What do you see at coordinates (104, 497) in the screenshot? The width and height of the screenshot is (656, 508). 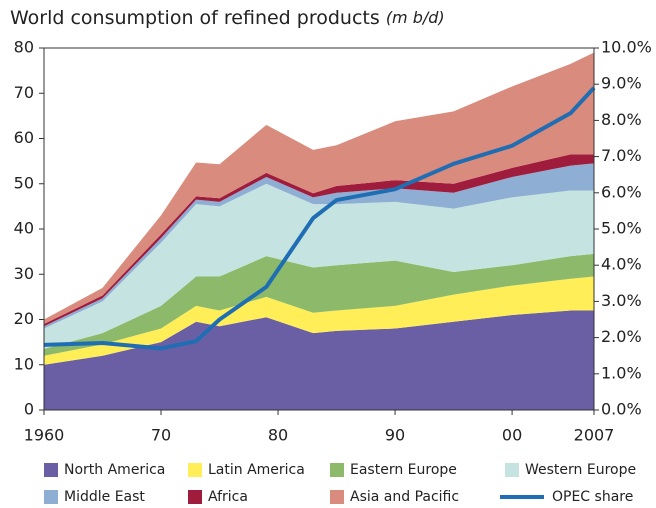 I see `legend-label: Middle East` at bounding box center [104, 497].